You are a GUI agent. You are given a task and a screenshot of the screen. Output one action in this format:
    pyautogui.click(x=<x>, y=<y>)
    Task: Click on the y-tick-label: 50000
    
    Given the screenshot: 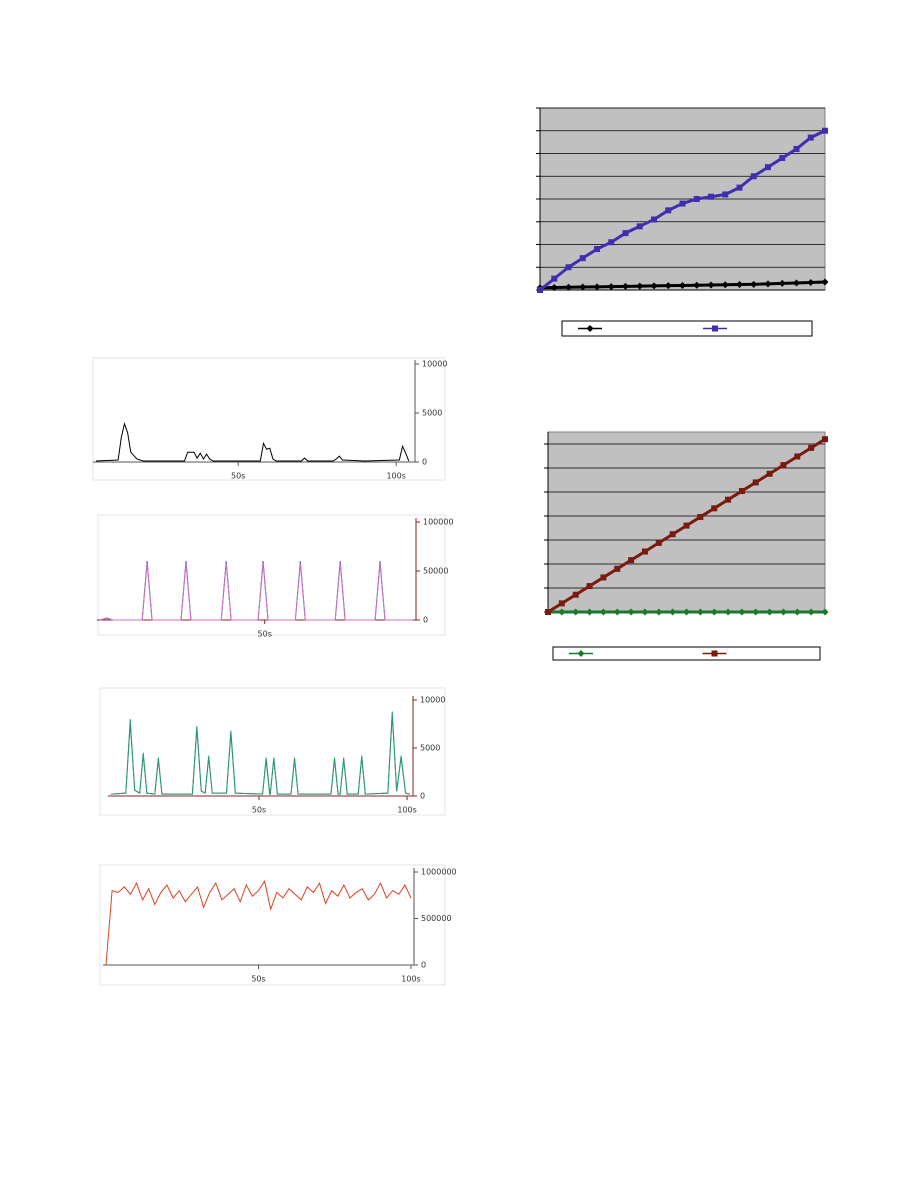 What is the action you would take?
    pyautogui.click(x=435, y=571)
    